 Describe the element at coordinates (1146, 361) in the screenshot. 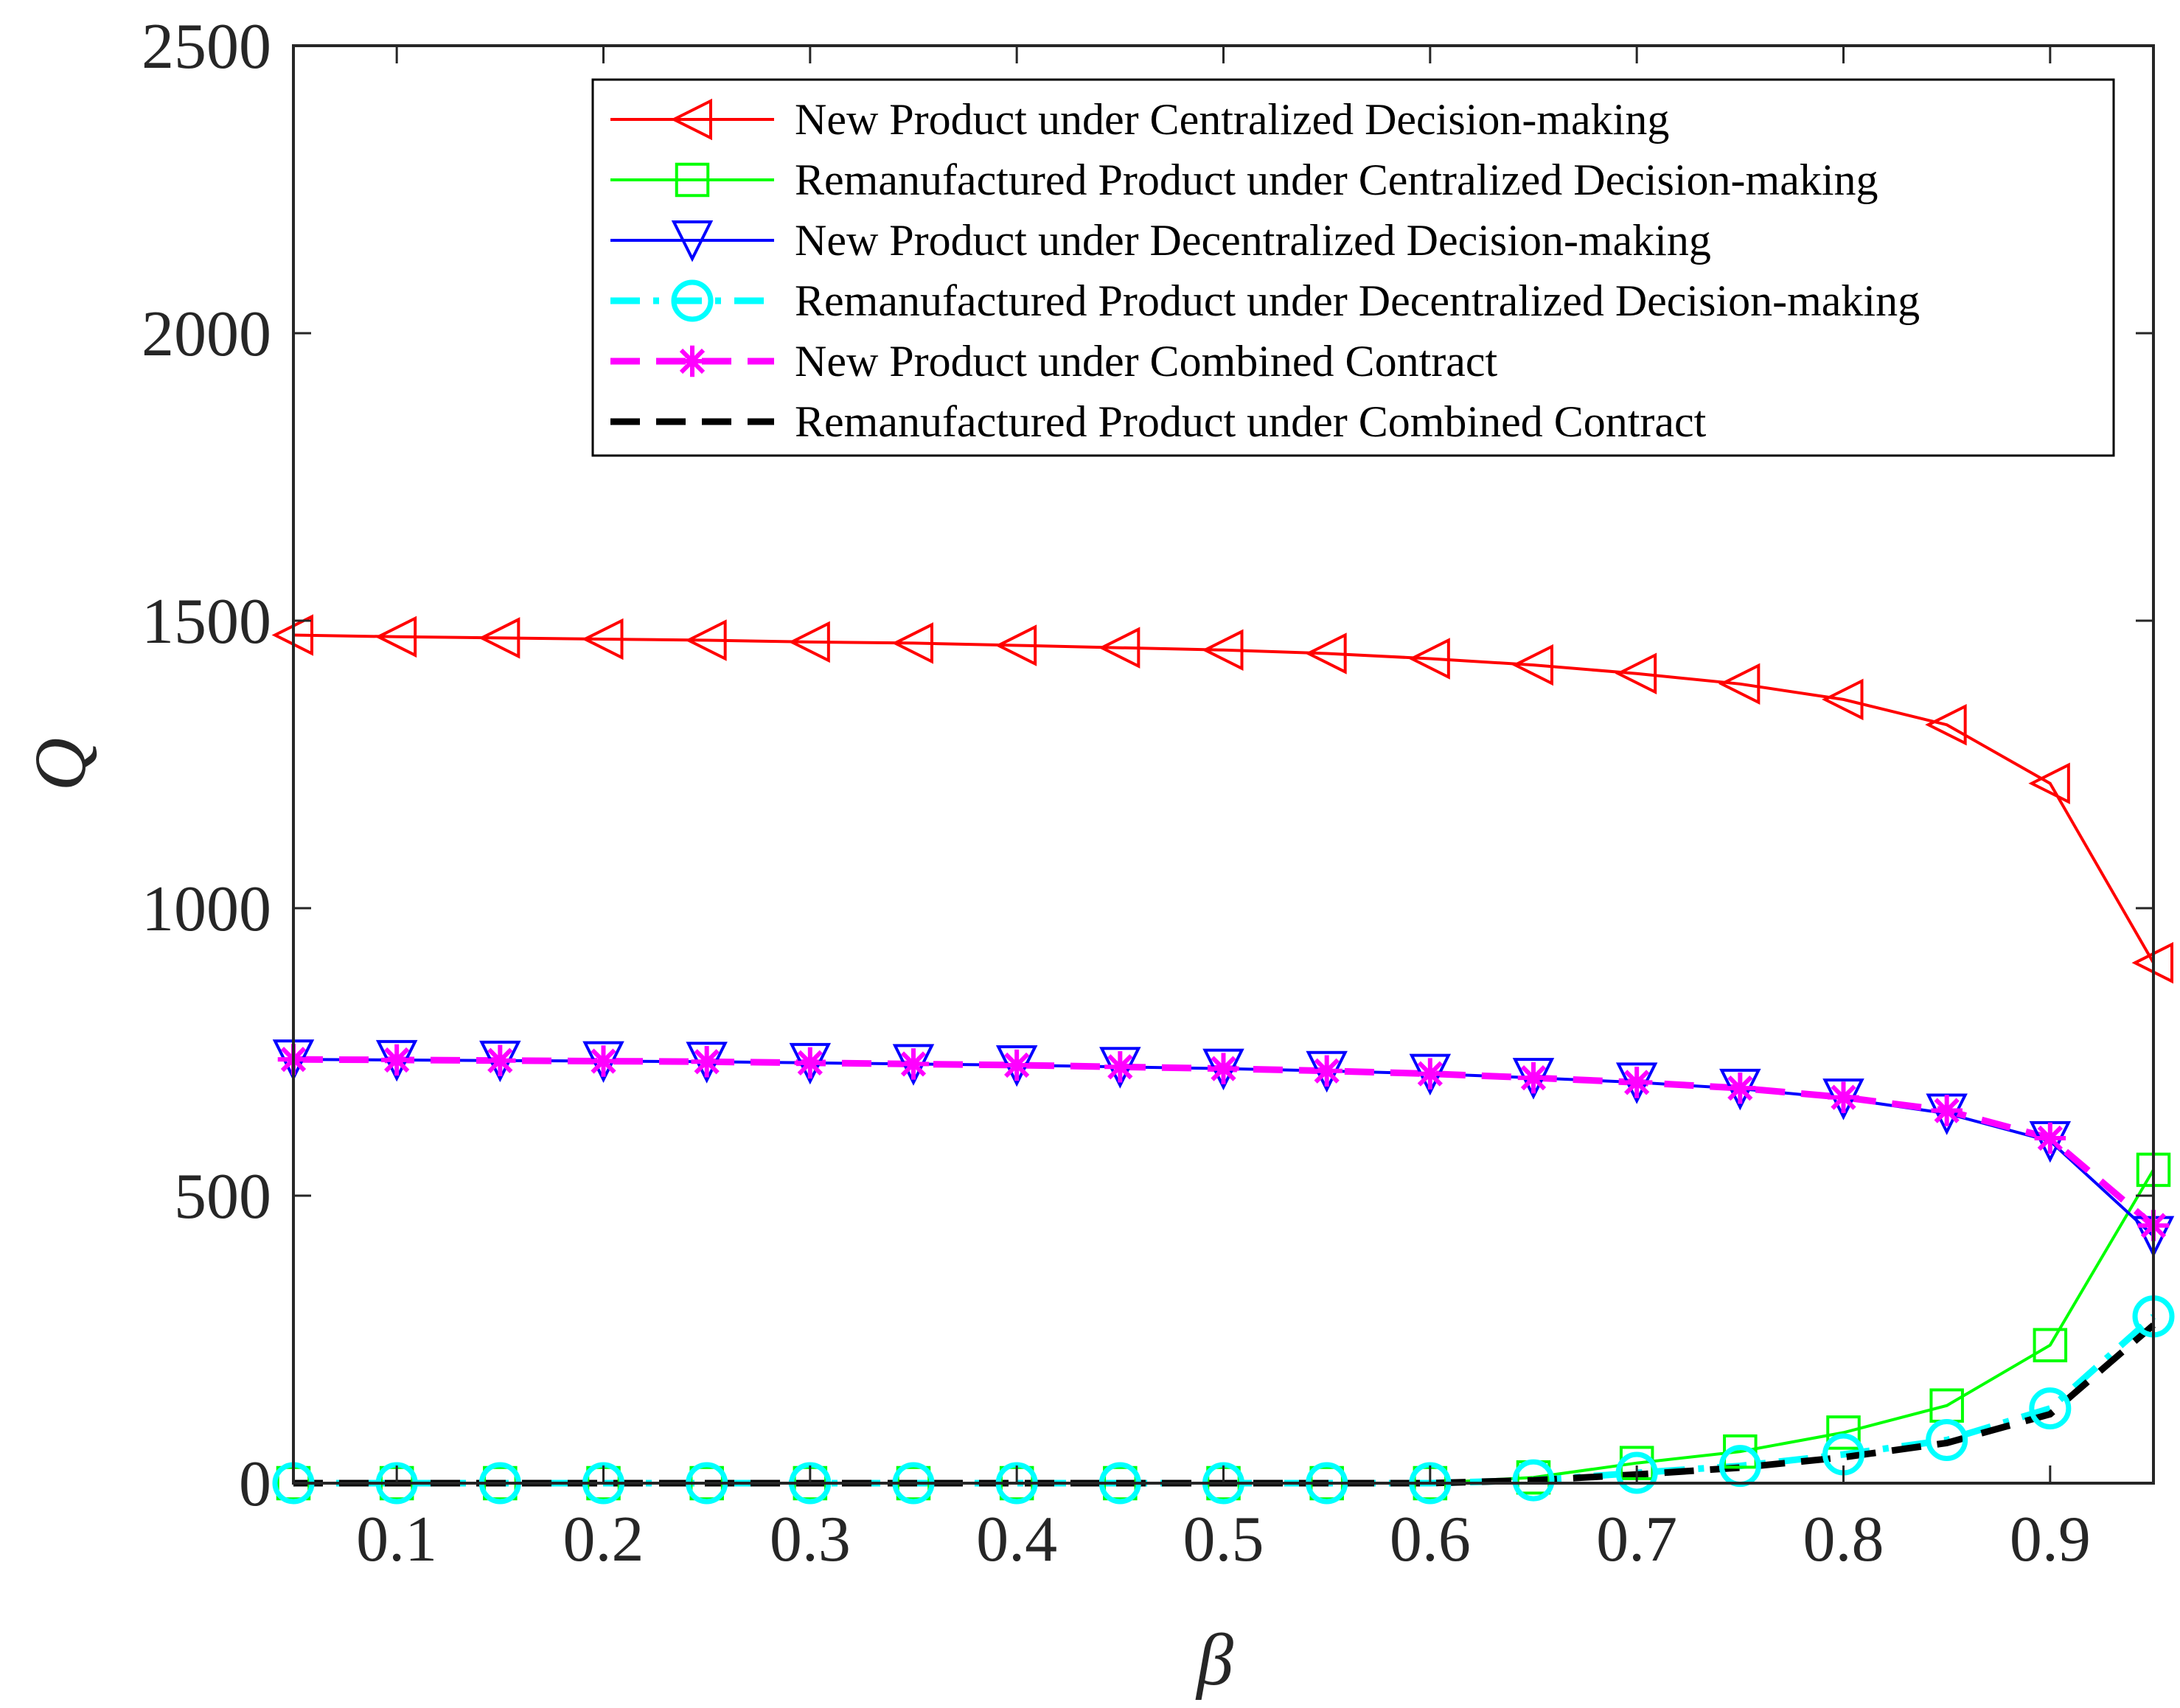

I see `legend-label: New Product under Combined Contract` at that location.